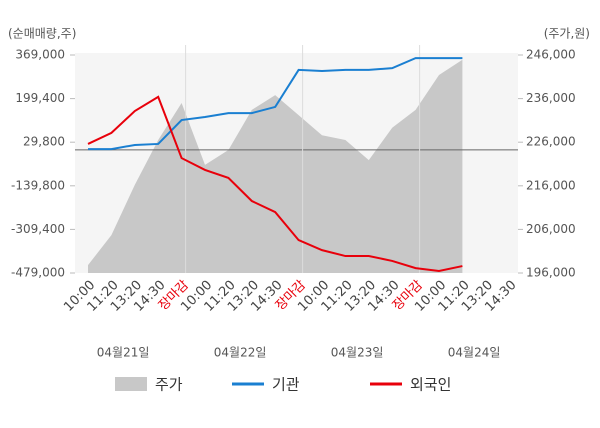 Image resolution: width=600 pixels, height=428 pixels. What do you see at coordinates (567, 34) in the screenshot?
I see `y2-axis-label: (주가,원)` at bounding box center [567, 34].